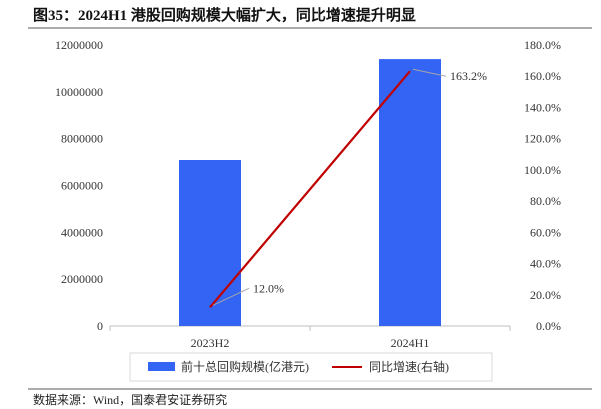 This screenshot has height=409, width=601. Describe the element at coordinates (82, 139) in the screenshot. I see `y-left-tick-label: 8000000` at that location.